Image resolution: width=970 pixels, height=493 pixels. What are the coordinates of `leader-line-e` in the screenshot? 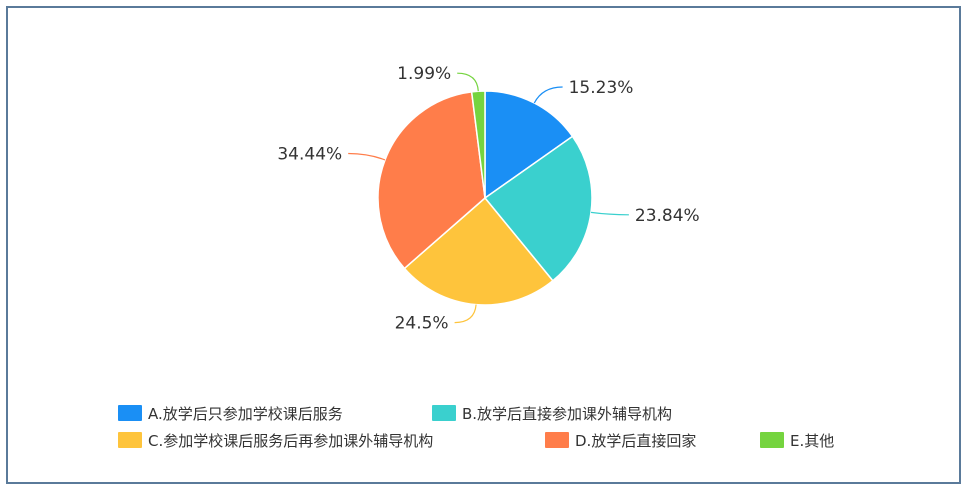 It's located at (468, 82).